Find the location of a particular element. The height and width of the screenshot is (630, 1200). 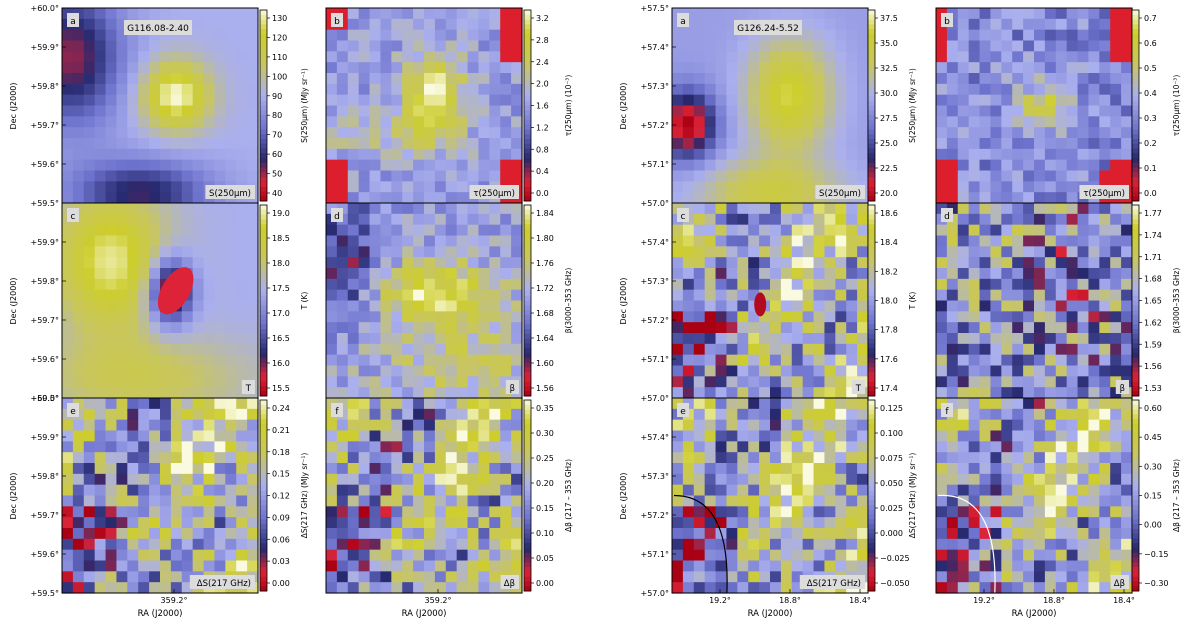

panel-letter-box is located at coordinates (73, 20).